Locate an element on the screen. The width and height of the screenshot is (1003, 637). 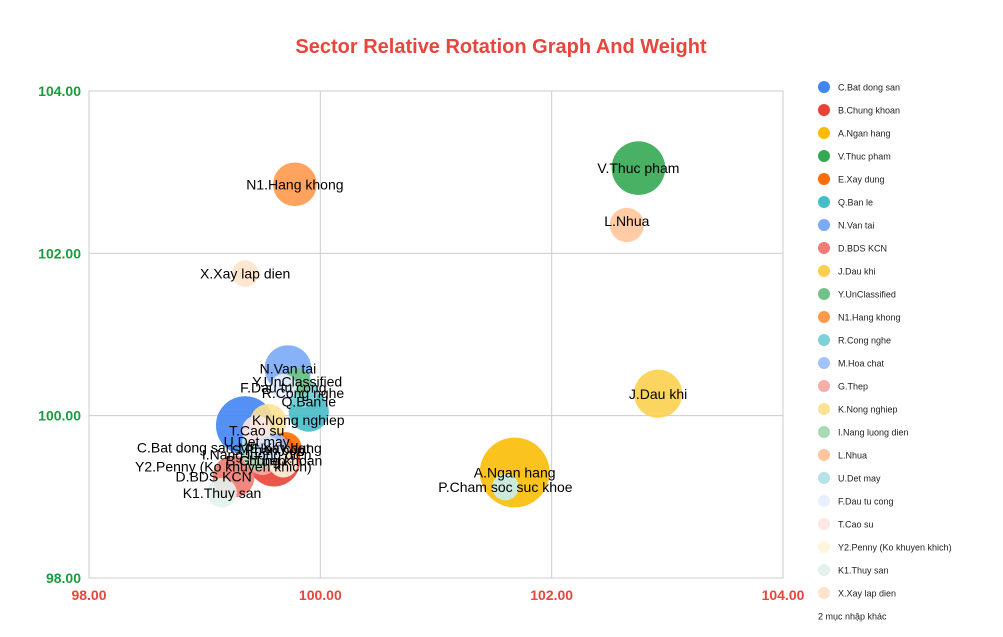
legend-label: X.Xay lap dien is located at coordinates (867, 594).